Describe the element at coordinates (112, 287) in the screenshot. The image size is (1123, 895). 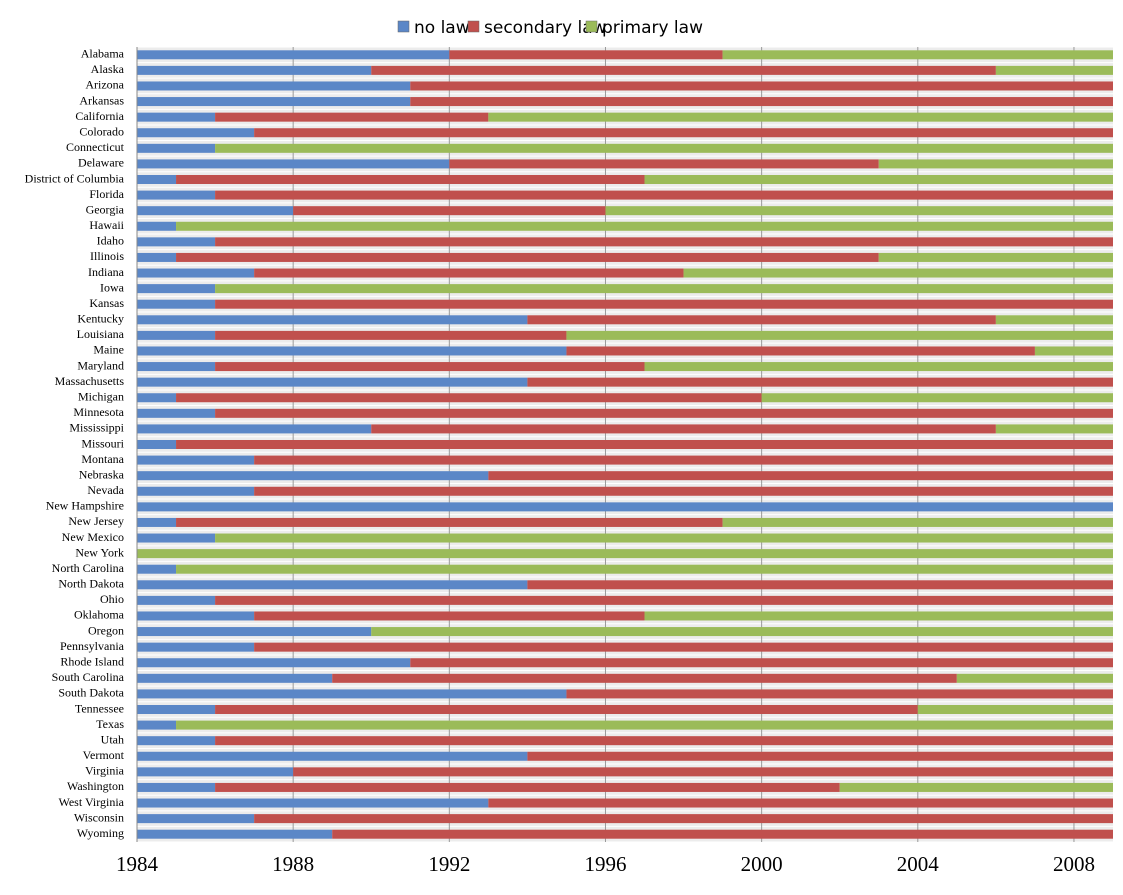
I see `y-tick-label: Iowa` at that location.